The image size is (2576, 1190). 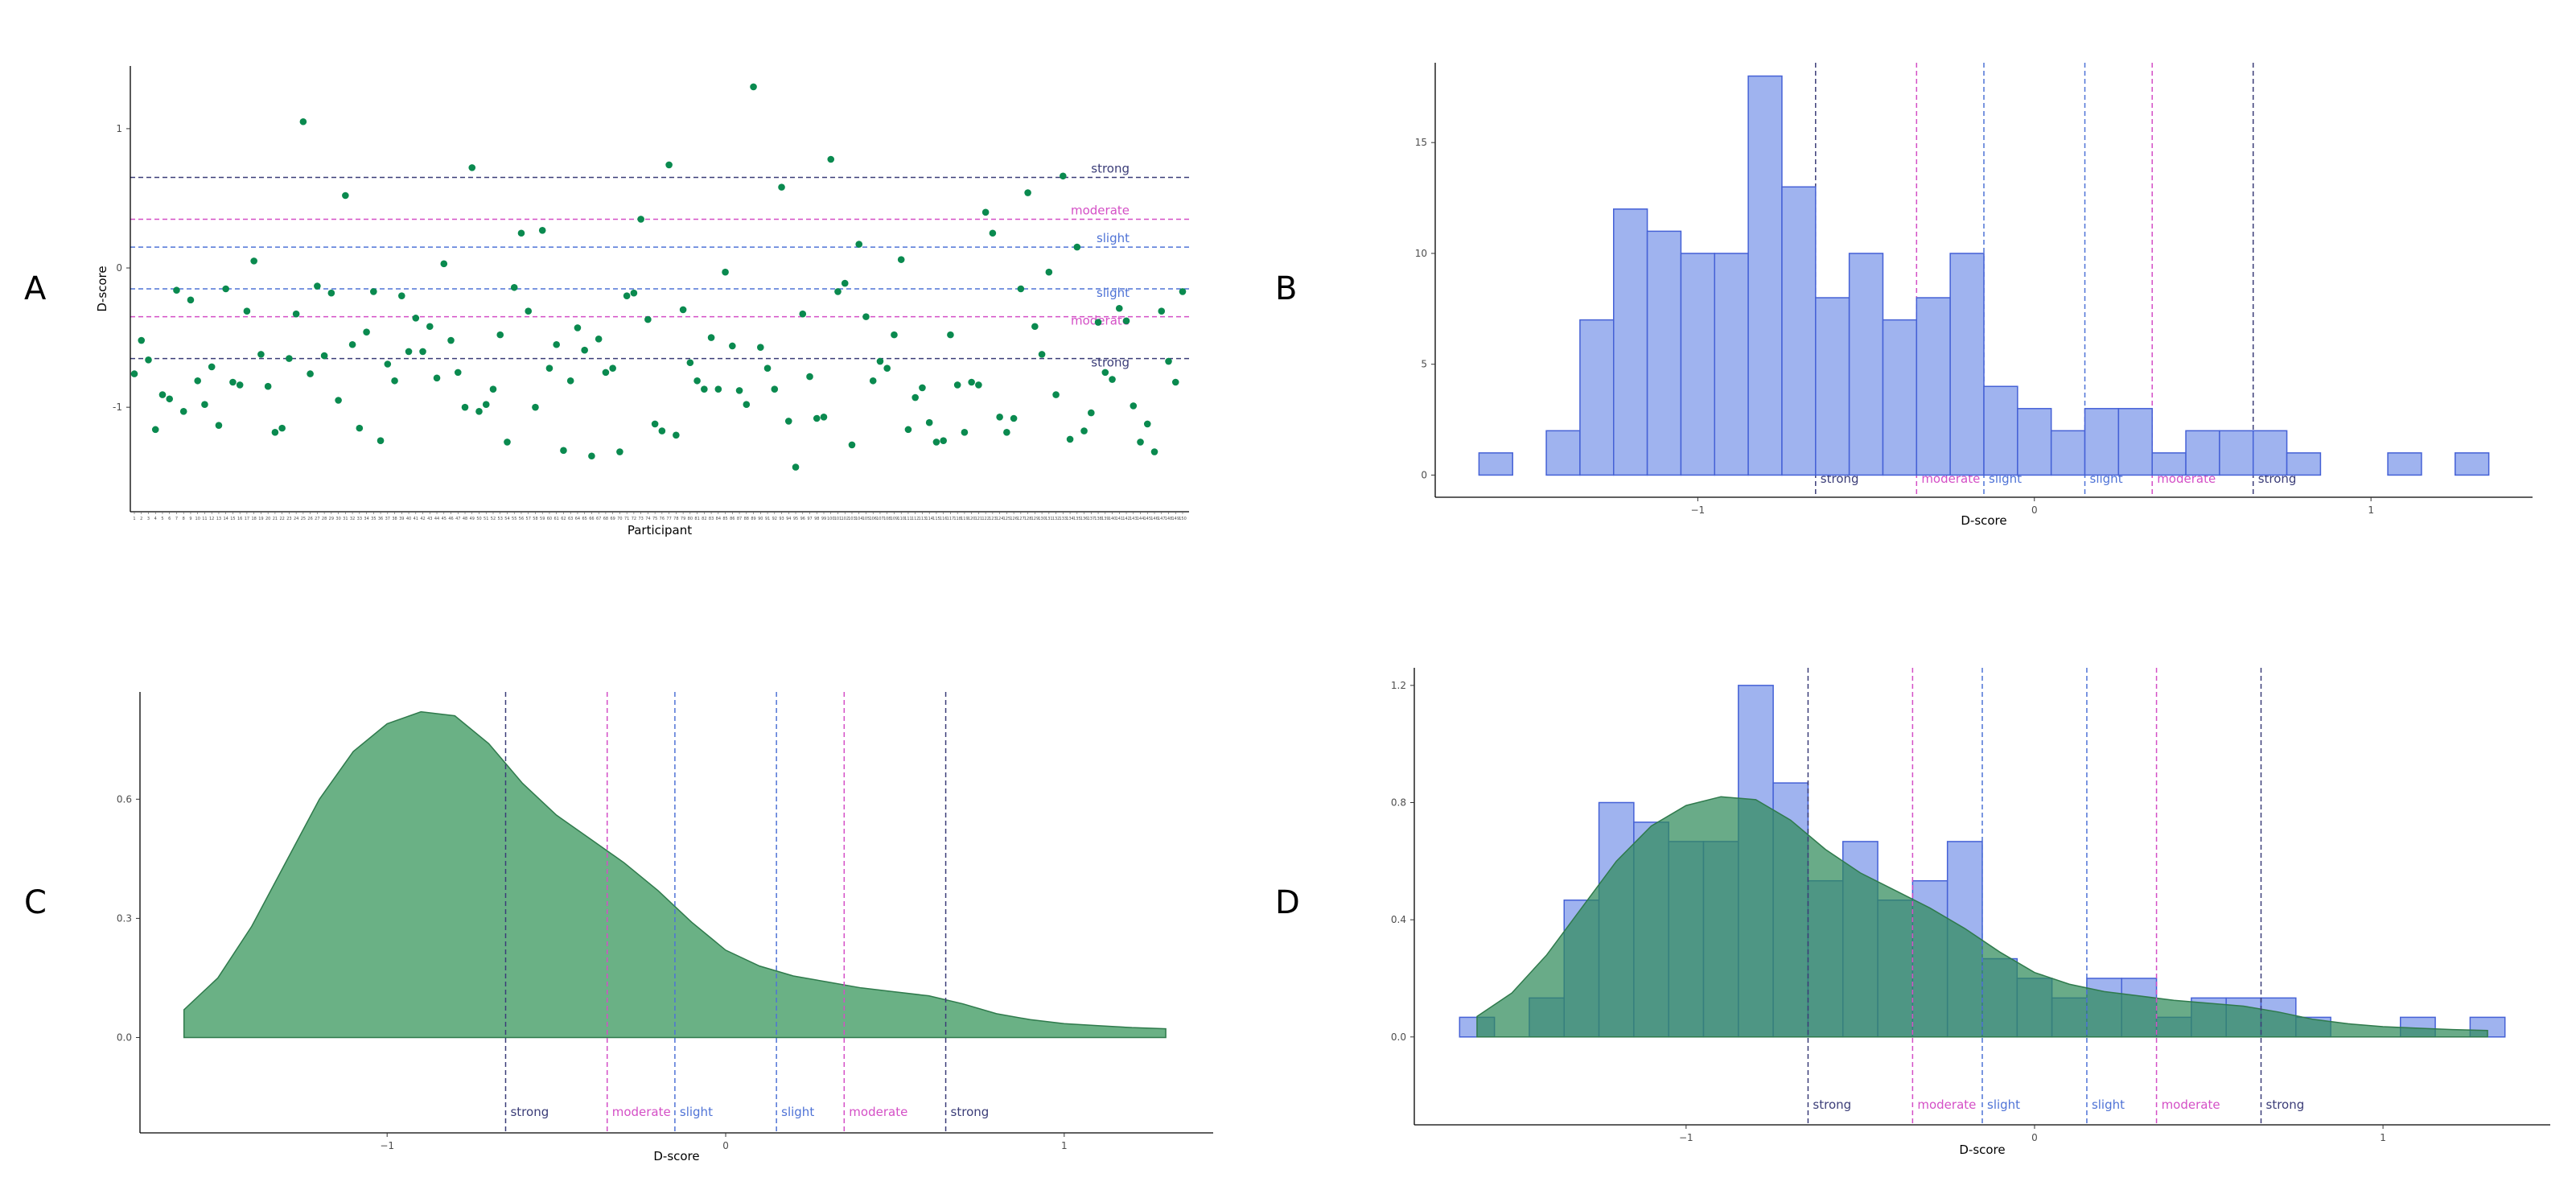 What do you see at coordinates (176, 519) in the screenshot?
I see `x-tick-label-6: 7` at bounding box center [176, 519].